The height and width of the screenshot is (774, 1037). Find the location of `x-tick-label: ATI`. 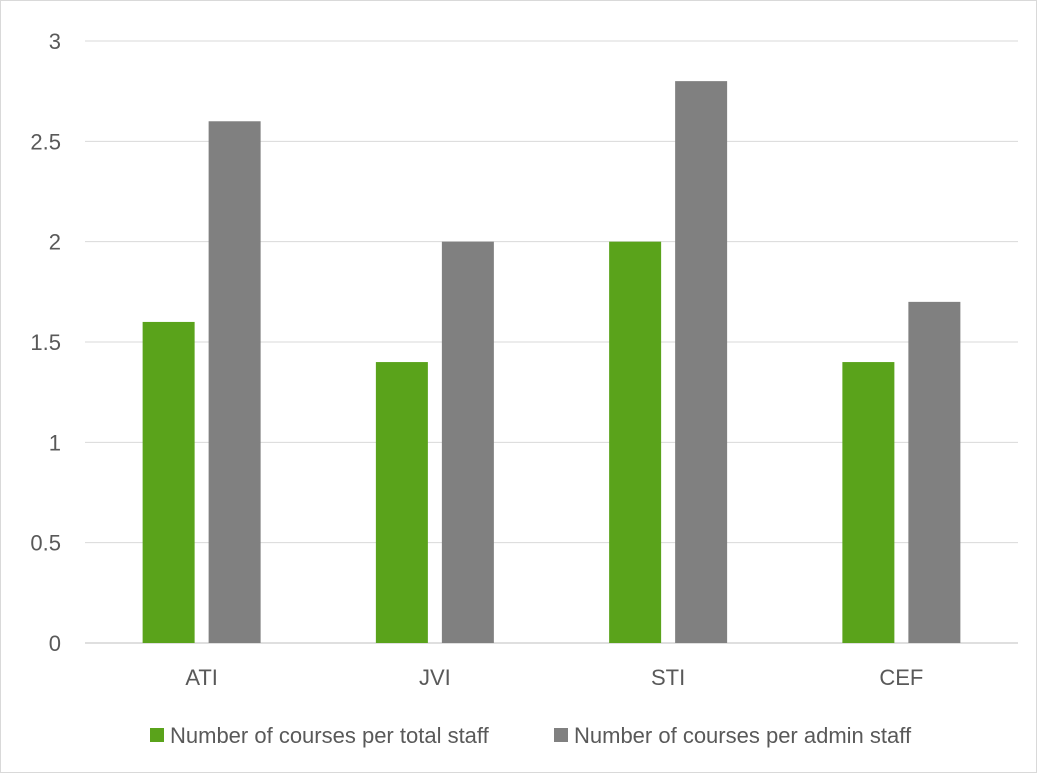

x-tick-label: ATI is located at coordinates (201, 677).